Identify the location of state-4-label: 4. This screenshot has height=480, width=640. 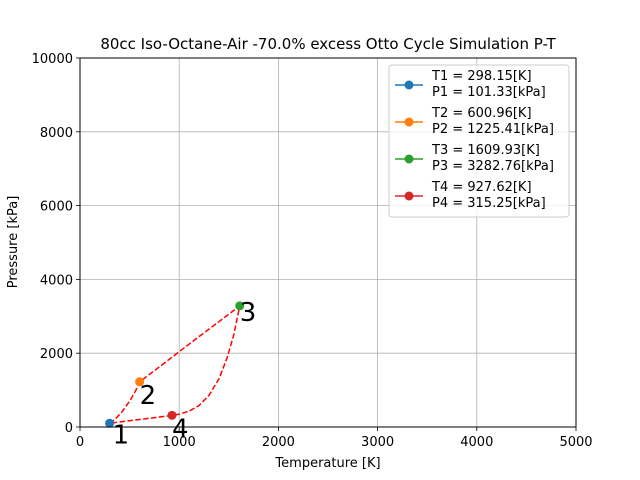
(180, 429).